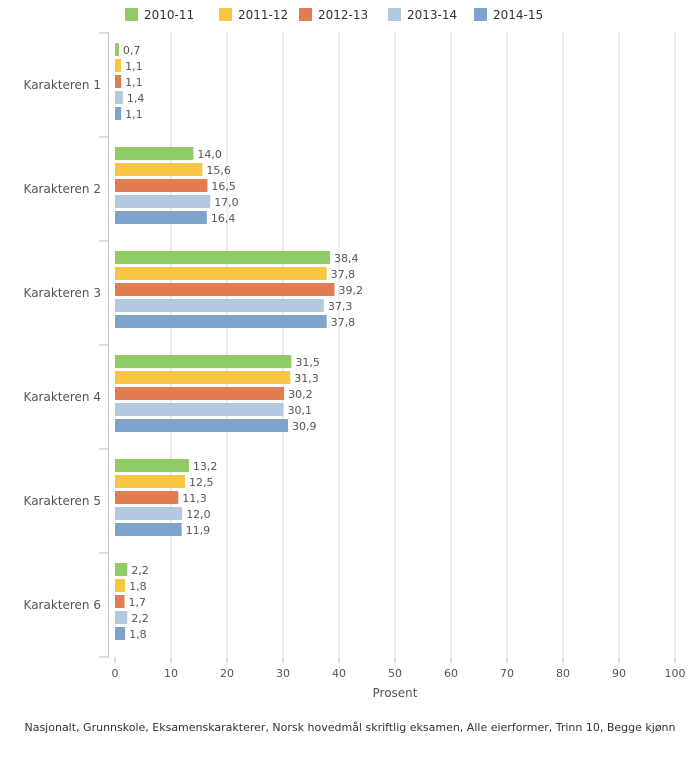 The height and width of the screenshot is (758, 700). What do you see at coordinates (62, 85) in the screenshot?
I see `category-label: Karakteren 1` at bounding box center [62, 85].